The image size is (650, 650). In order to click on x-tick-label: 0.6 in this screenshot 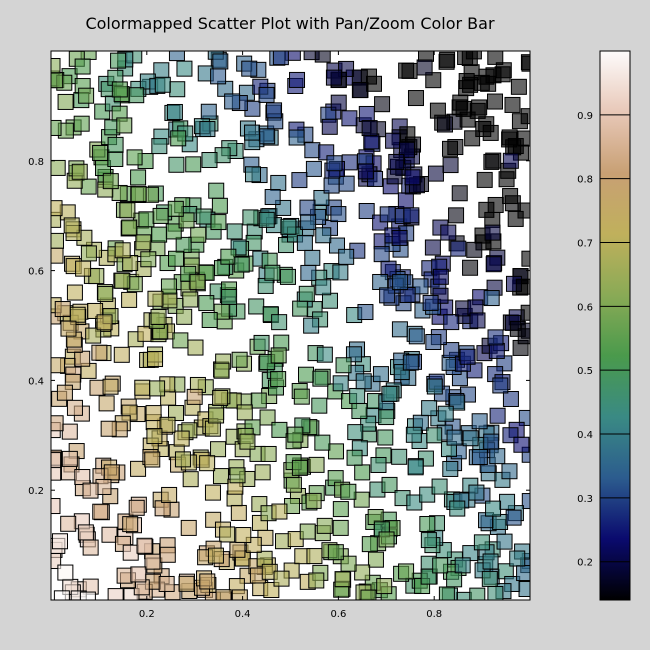, I will do `click(338, 614)`.